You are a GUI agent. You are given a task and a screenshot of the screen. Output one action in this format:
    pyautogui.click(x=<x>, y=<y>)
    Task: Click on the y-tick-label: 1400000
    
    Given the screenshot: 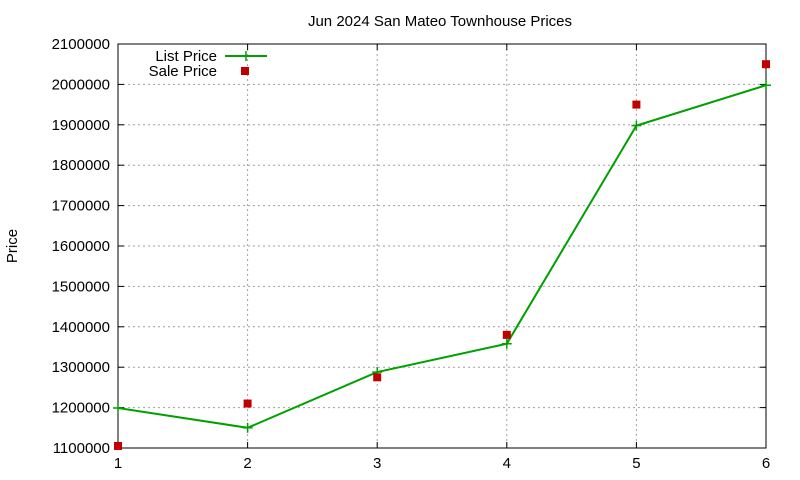 What is the action you would take?
    pyautogui.click(x=81, y=327)
    